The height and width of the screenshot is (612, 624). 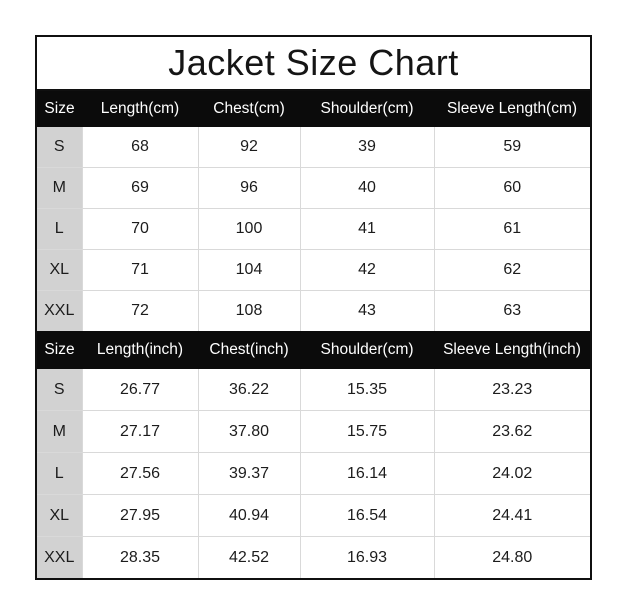 I want to click on table-row: S 26.77 36.22 15.35 23.23, so click(x=313, y=390).